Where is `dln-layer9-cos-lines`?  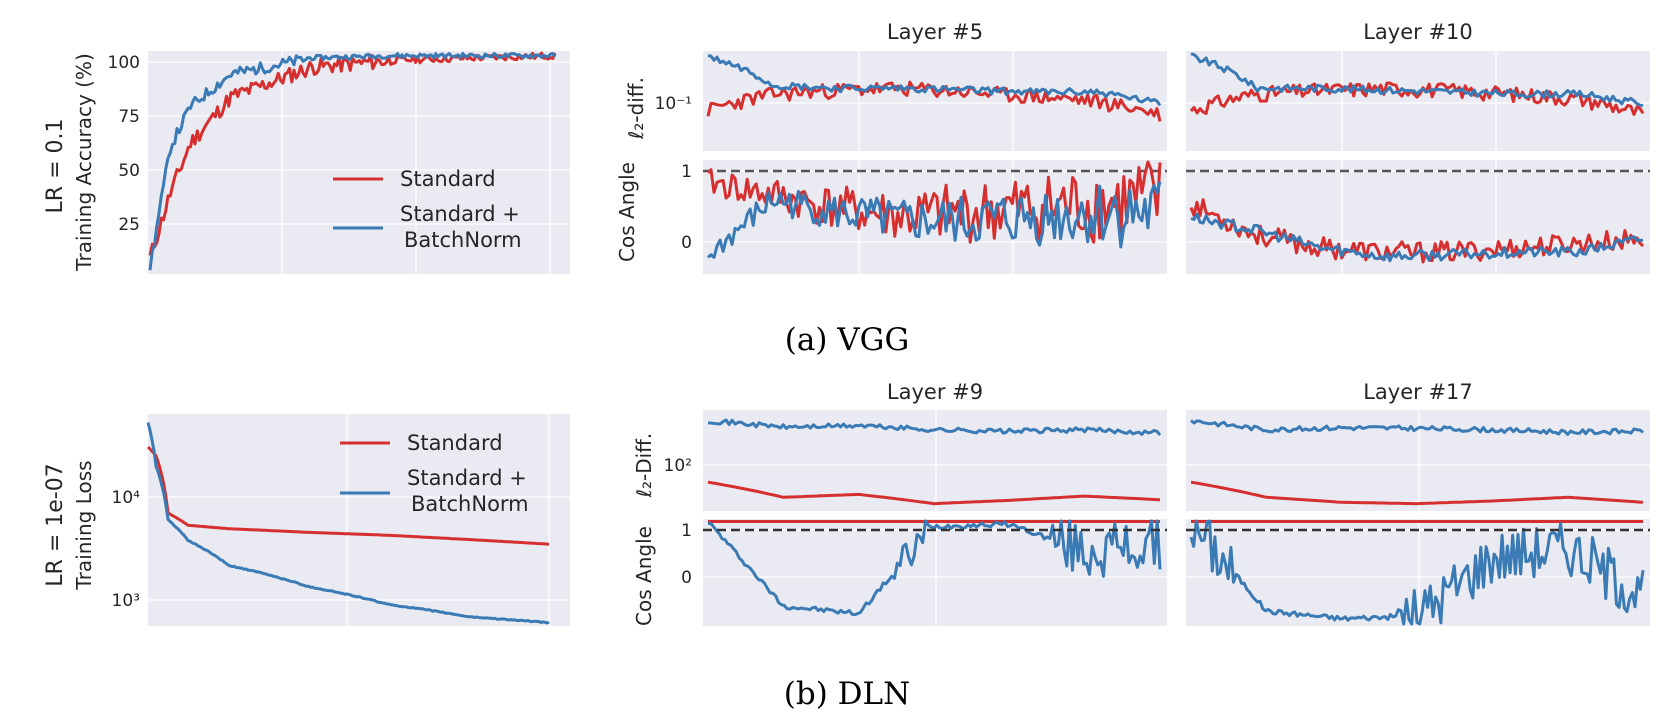 dln-layer9-cos-lines is located at coordinates (935, 568).